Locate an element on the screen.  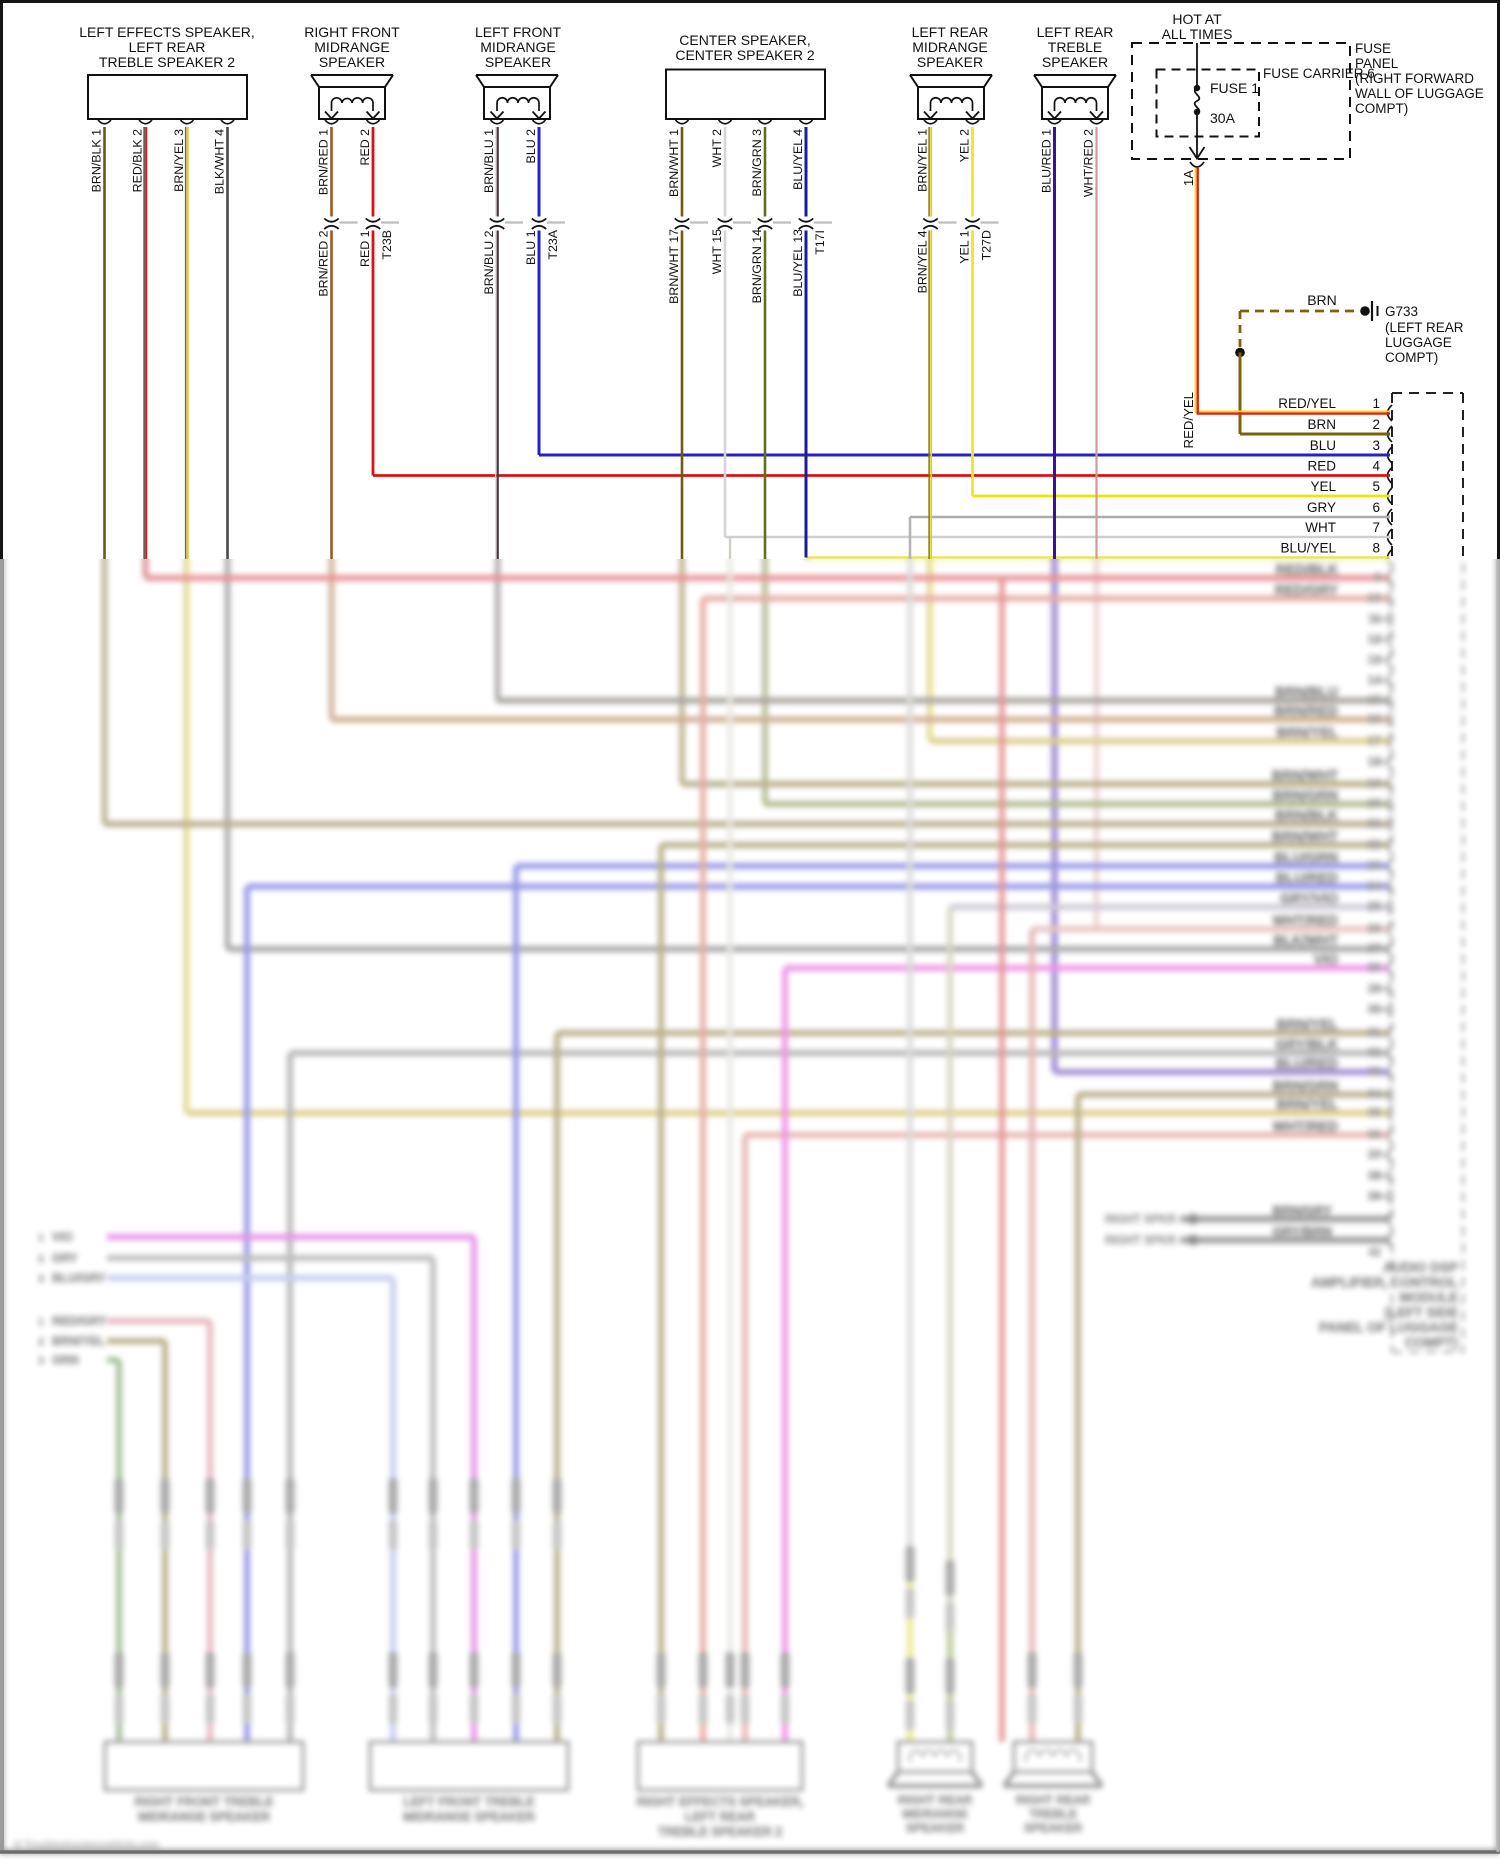
svg-text: BRN/YEL 1 is located at coordinates (923, 160).